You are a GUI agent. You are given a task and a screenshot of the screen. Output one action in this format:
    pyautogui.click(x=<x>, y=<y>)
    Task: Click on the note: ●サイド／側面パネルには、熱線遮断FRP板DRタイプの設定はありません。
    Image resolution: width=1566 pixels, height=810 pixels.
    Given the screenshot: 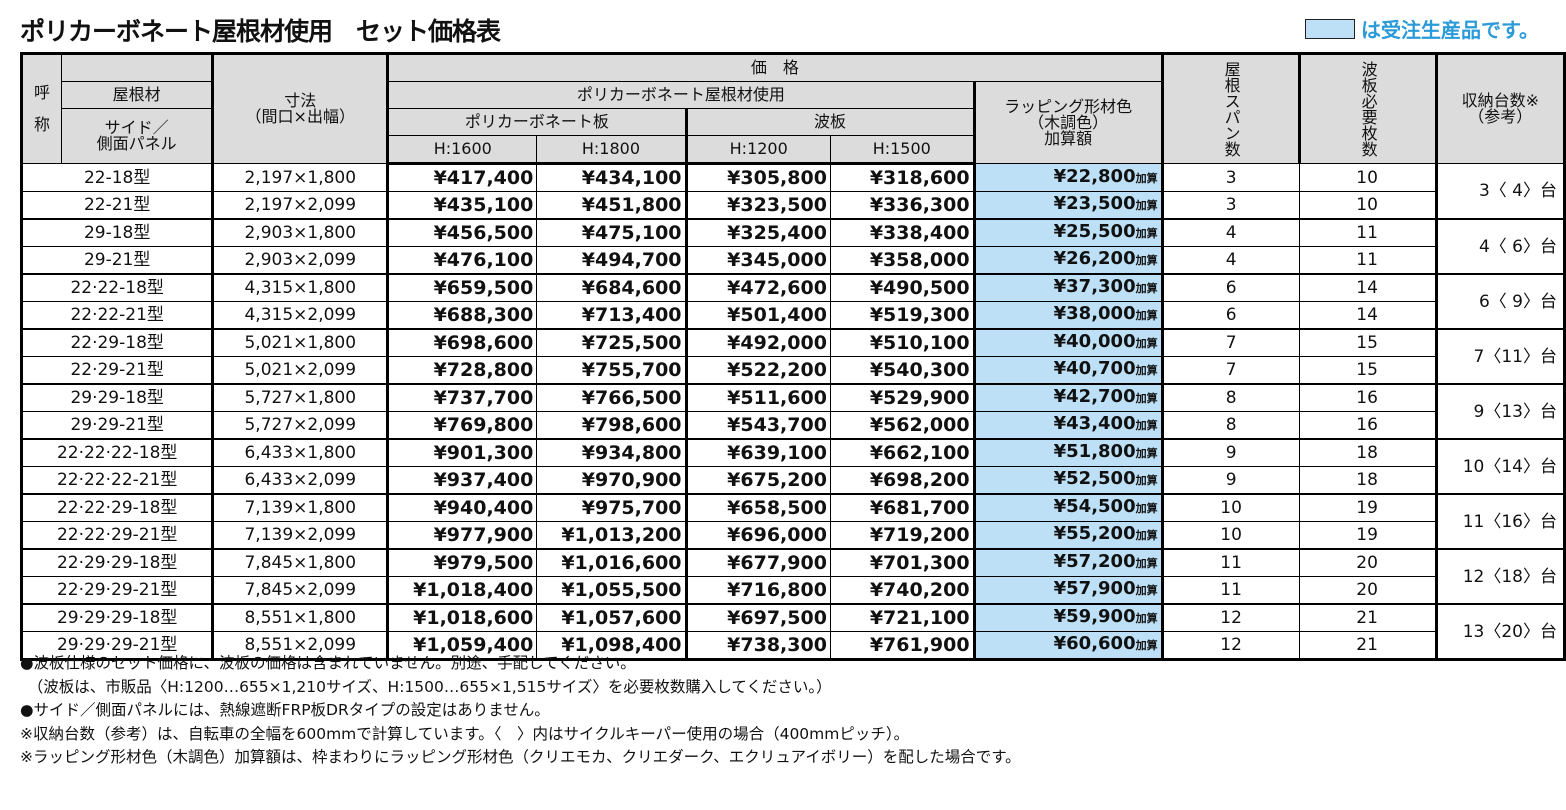 What is the action you would take?
    pyautogui.click(x=285, y=710)
    